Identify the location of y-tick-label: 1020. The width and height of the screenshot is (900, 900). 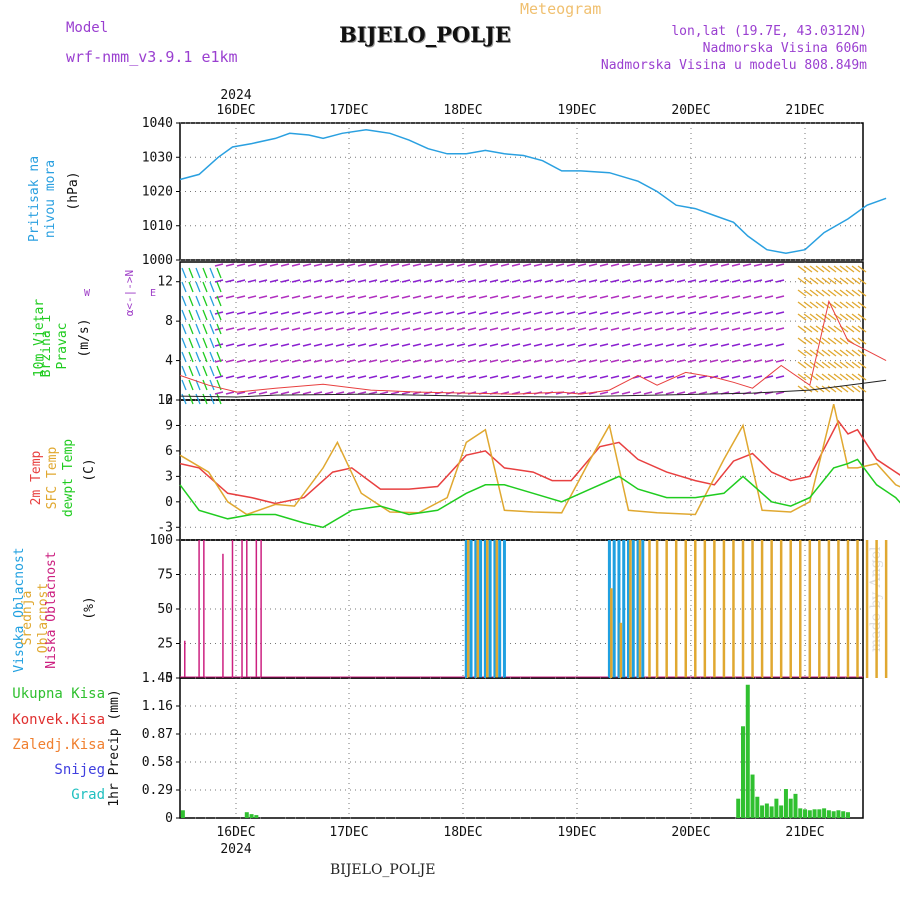
(157, 192).